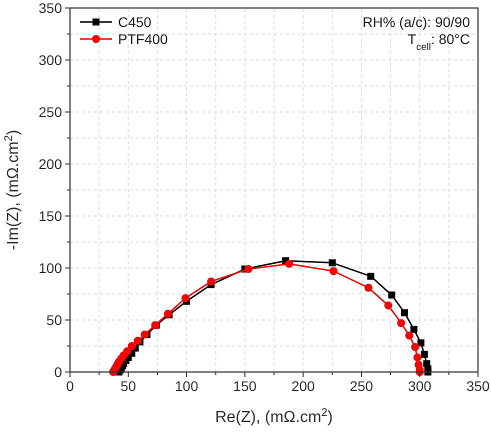 This screenshot has width=491, height=436. I want to click on legend-label: C450, so click(135, 22).